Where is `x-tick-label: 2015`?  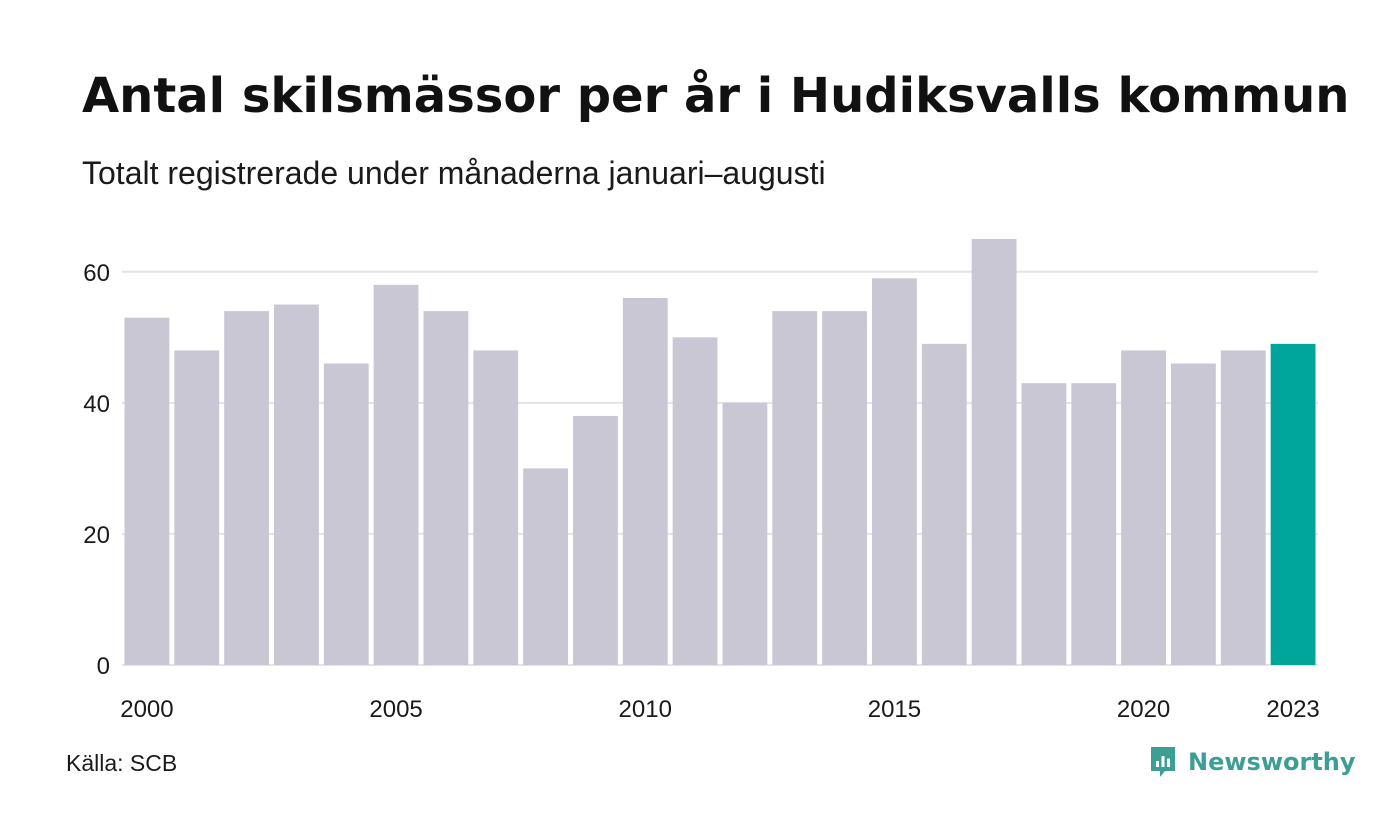 x-tick-label: 2015 is located at coordinates (894, 709).